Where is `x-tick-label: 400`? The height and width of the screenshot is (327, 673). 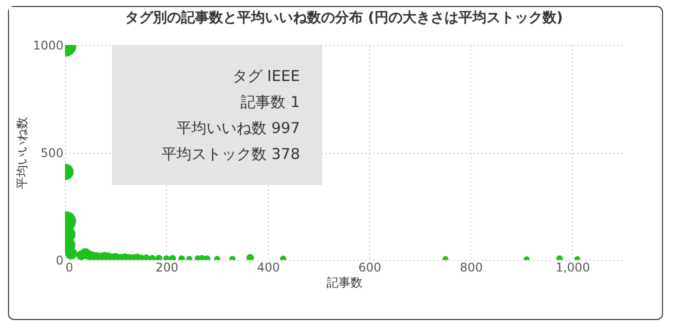
x-tick-label: 400 is located at coordinates (268, 267).